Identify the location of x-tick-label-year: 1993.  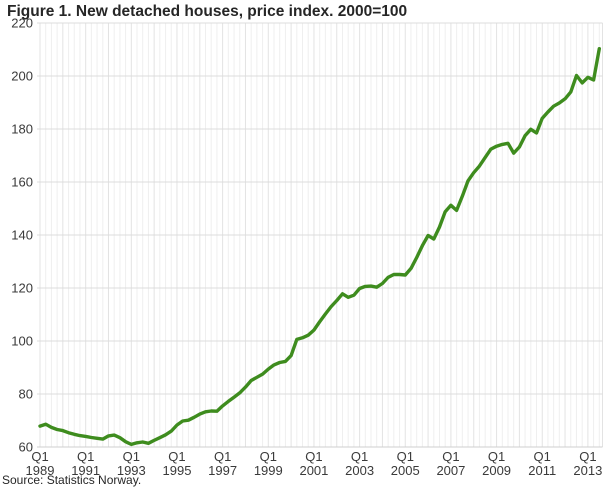
(131, 470).